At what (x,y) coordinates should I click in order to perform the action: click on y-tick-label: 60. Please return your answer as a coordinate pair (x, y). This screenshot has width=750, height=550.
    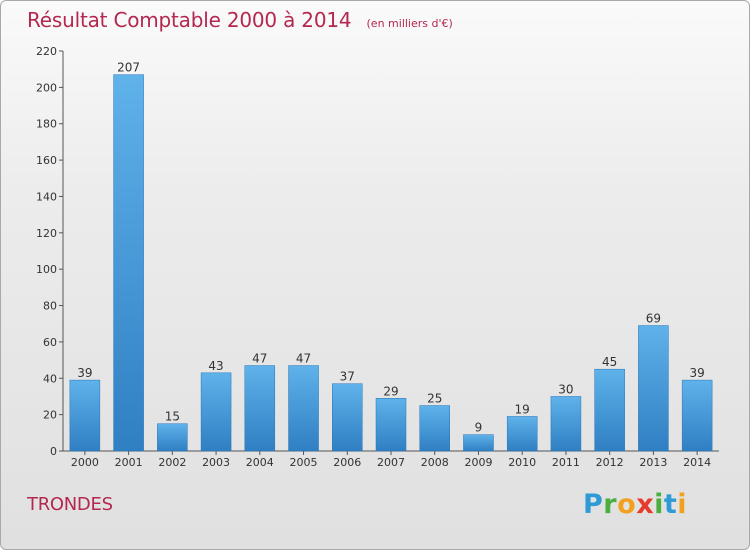
    Looking at the image, I should click on (50, 342).